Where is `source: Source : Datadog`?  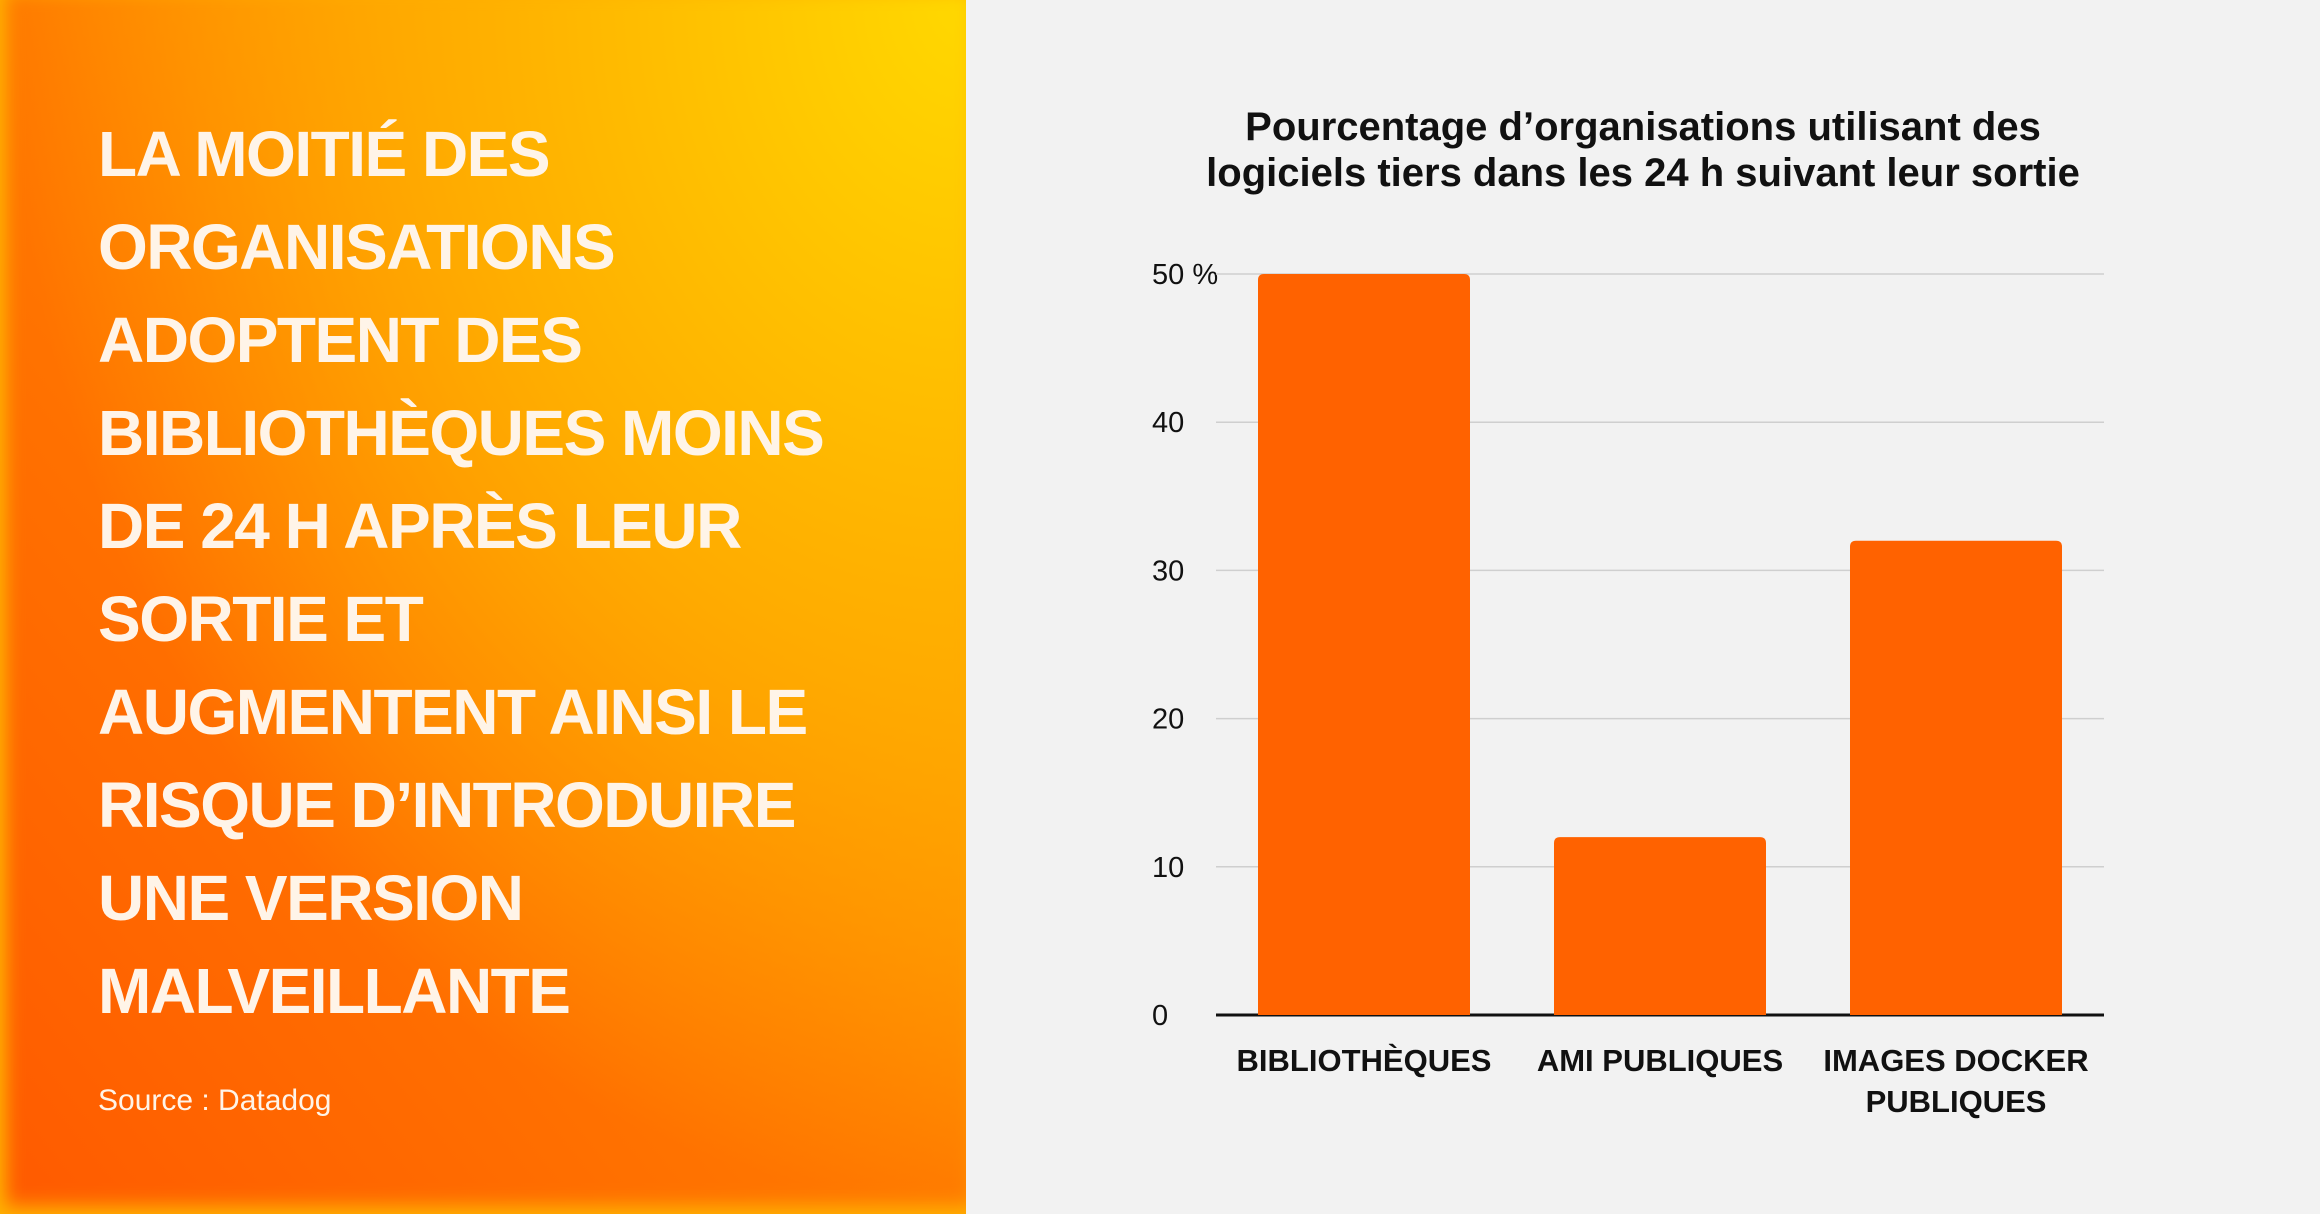 source: Source : Datadog is located at coordinates (215, 1100).